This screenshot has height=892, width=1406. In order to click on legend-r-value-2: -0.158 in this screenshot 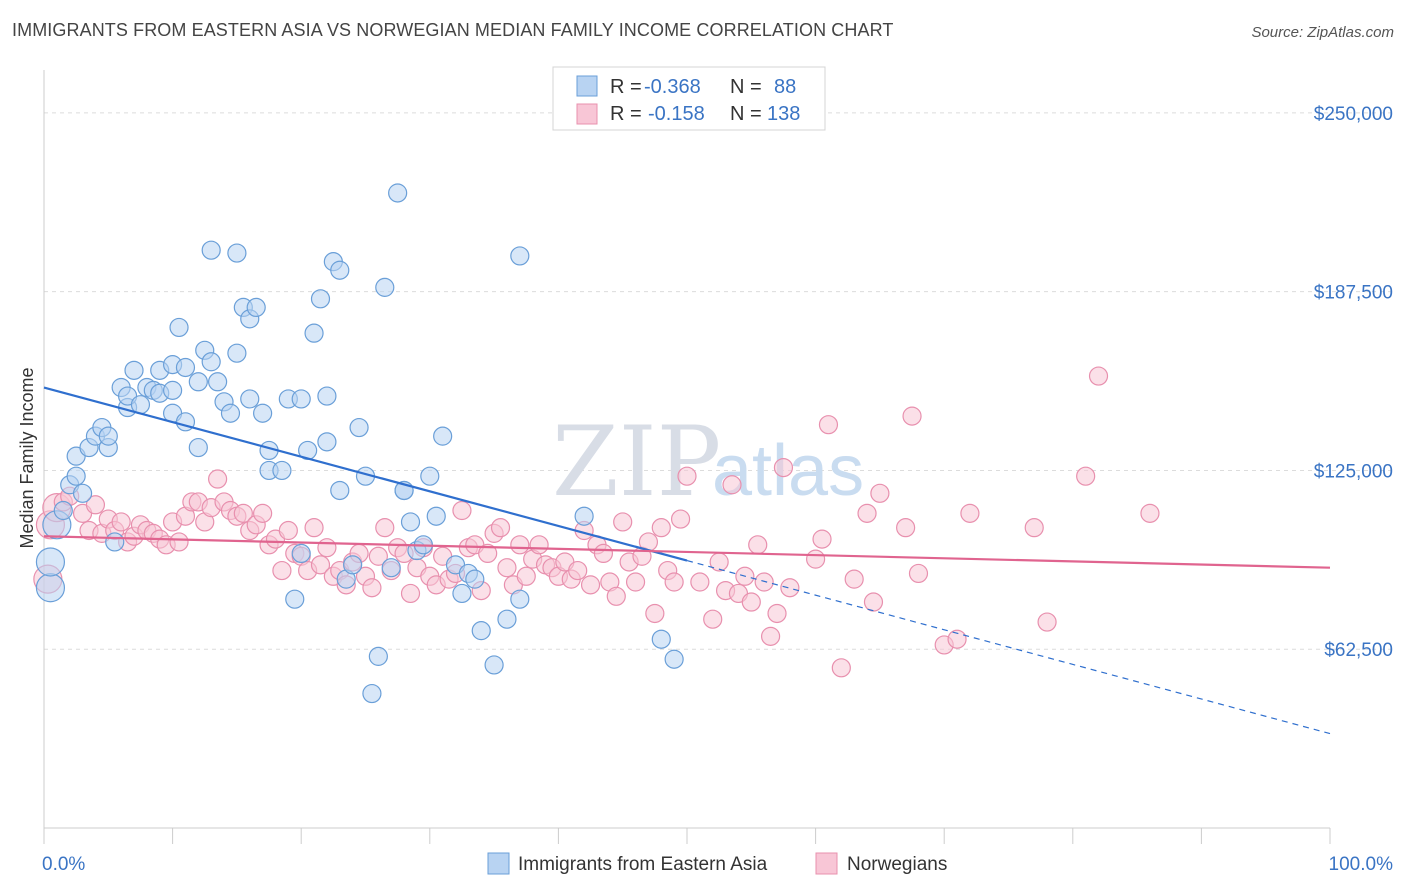, I will do `click(676, 114)`.